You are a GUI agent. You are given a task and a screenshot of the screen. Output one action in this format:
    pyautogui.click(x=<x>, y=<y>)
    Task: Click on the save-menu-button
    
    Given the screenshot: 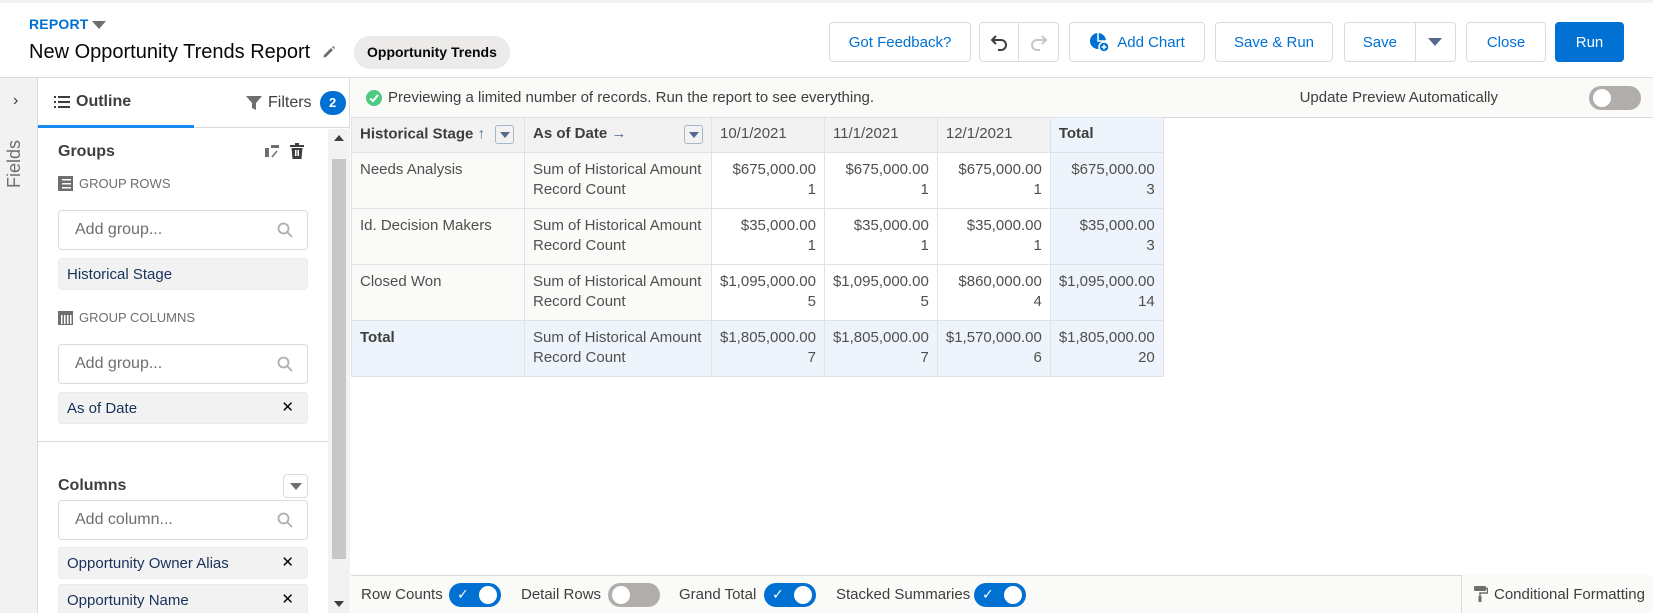 What is the action you would take?
    pyautogui.click(x=1435, y=42)
    